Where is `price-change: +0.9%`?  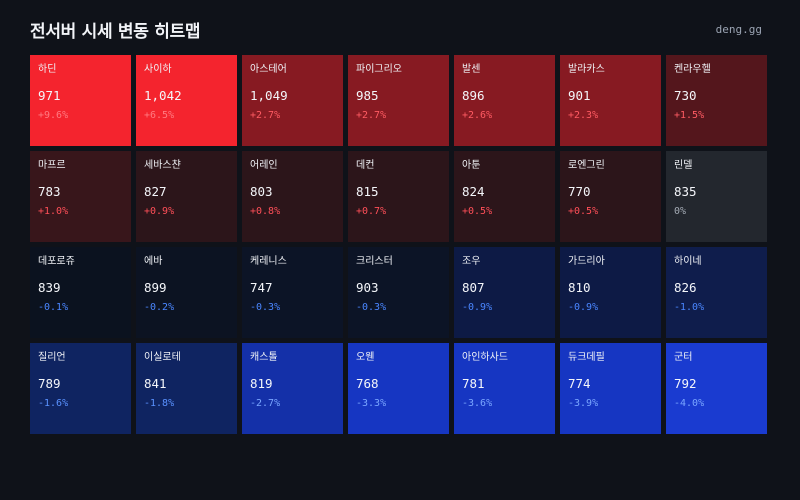 price-change: +0.9% is located at coordinates (159, 211).